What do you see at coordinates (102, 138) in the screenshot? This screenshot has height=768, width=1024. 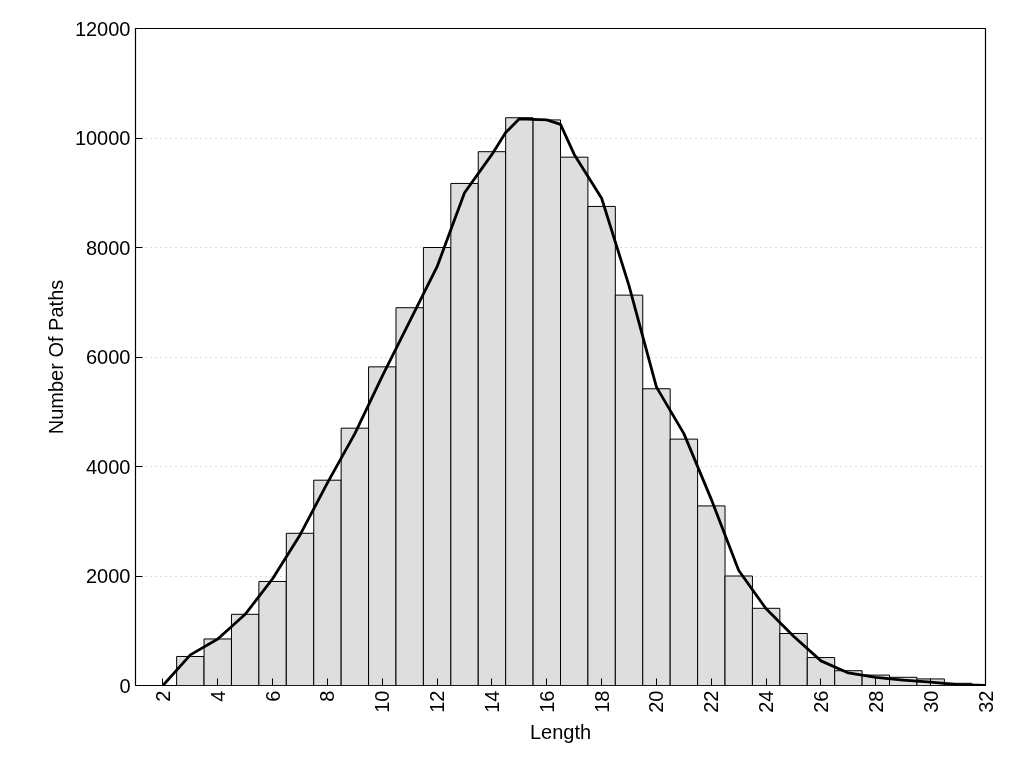 I see `y-tick-label: 10000` at bounding box center [102, 138].